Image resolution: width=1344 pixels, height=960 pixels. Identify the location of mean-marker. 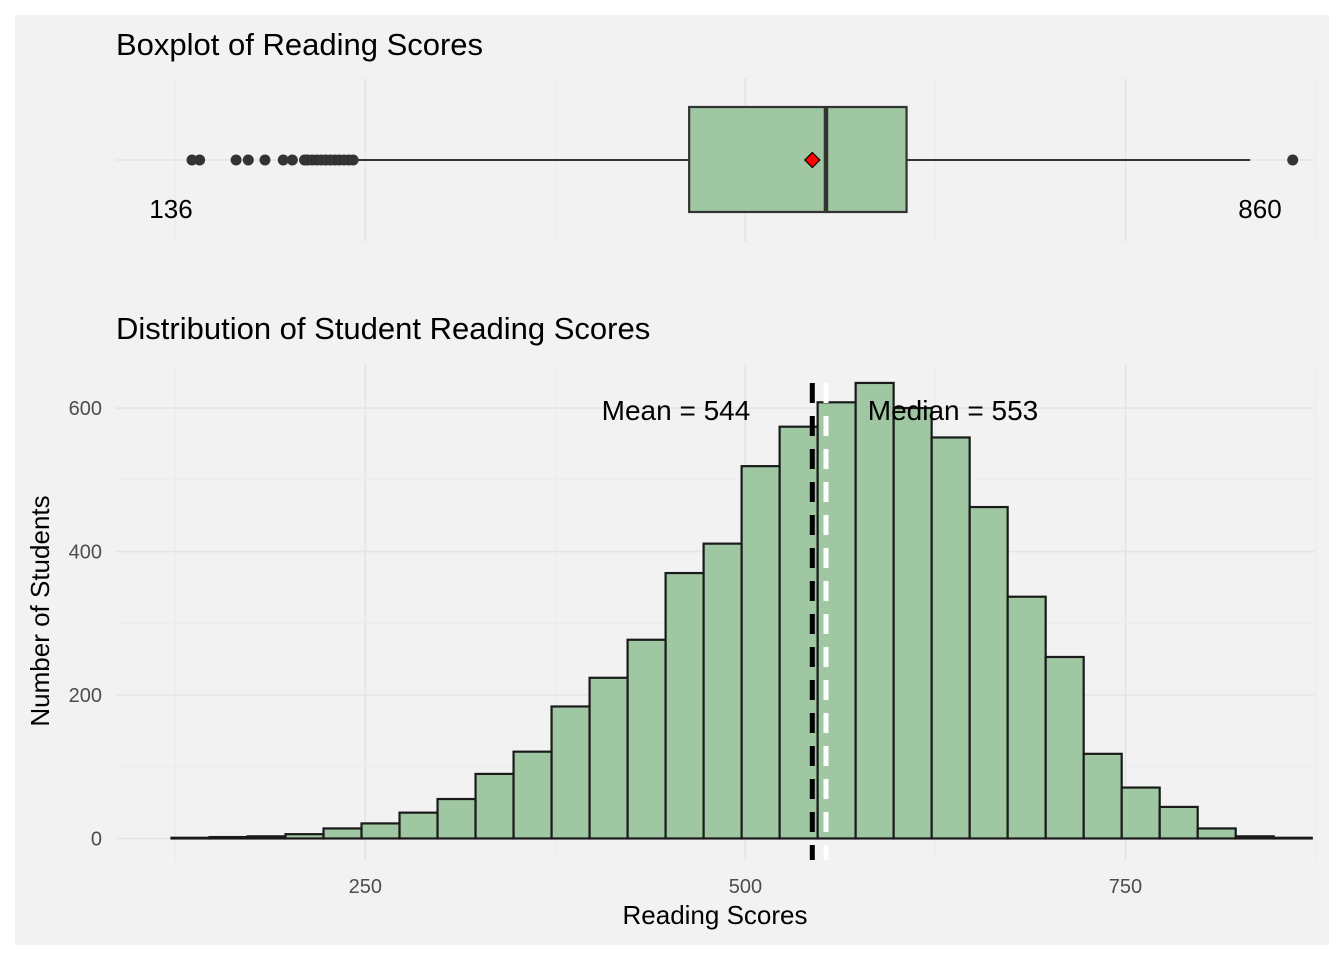
(812, 160).